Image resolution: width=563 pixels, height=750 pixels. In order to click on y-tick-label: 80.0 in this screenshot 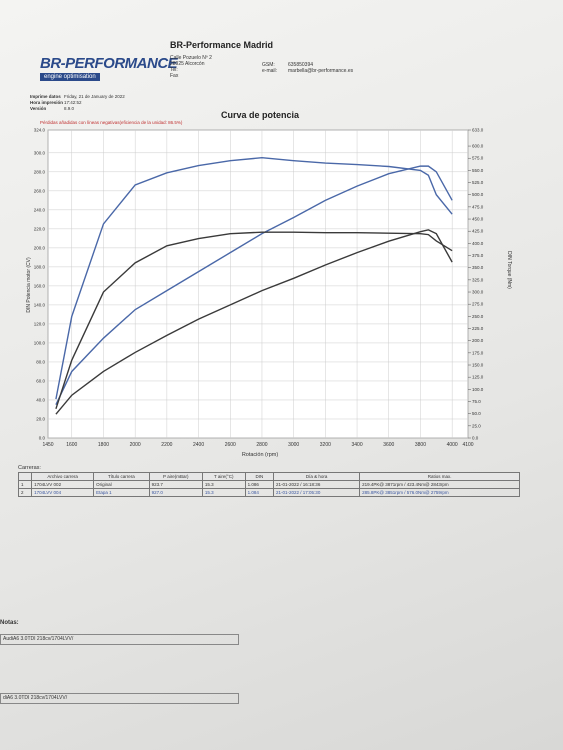, I will do `click(40, 361)`.